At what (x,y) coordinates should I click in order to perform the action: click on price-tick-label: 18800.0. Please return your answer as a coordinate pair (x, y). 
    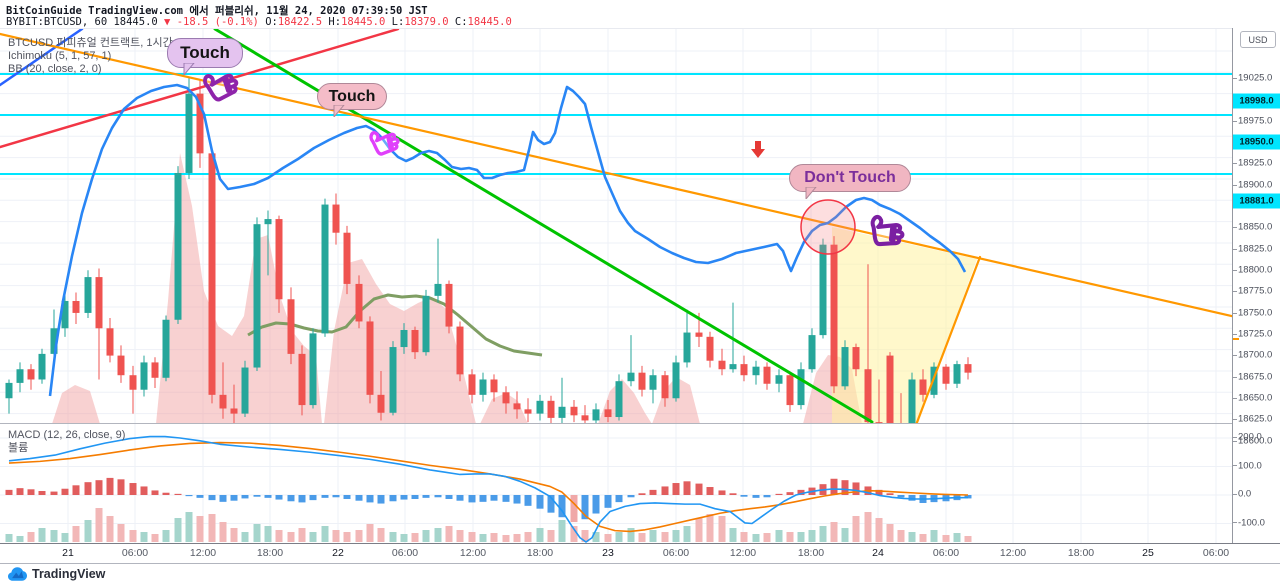
    Looking at the image, I should click on (1255, 270).